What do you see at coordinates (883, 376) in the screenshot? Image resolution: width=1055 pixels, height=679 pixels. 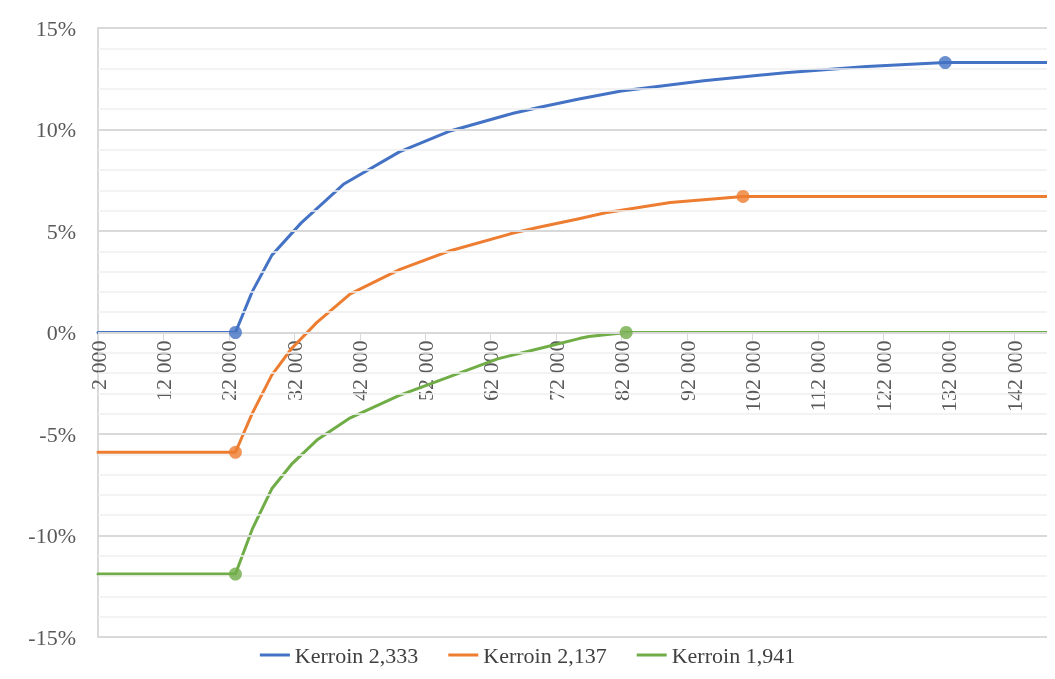 I see `x-tick-label: 122 000` at bounding box center [883, 376].